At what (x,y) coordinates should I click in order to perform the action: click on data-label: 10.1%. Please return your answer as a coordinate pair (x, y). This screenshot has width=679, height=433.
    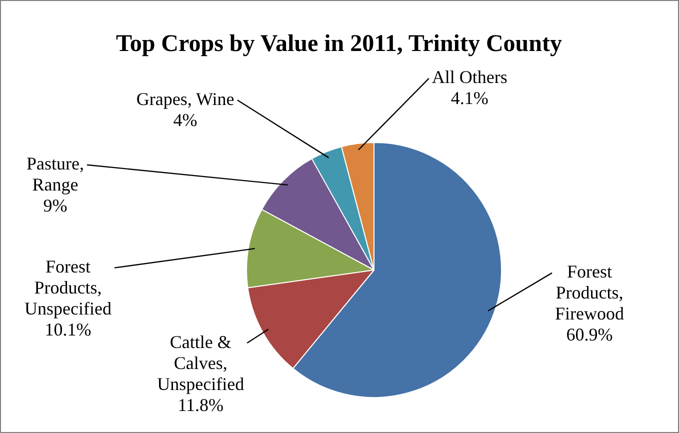
    Looking at the image, I should click on (68, 330).